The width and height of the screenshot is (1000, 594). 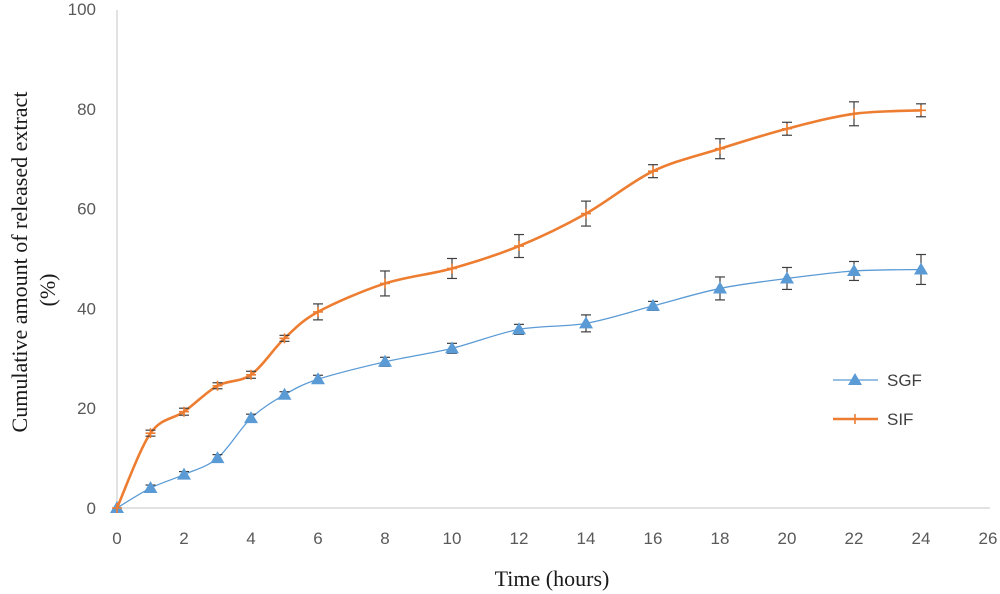 I want to click on y-tick-label: 60, so click(x=86, y=209).